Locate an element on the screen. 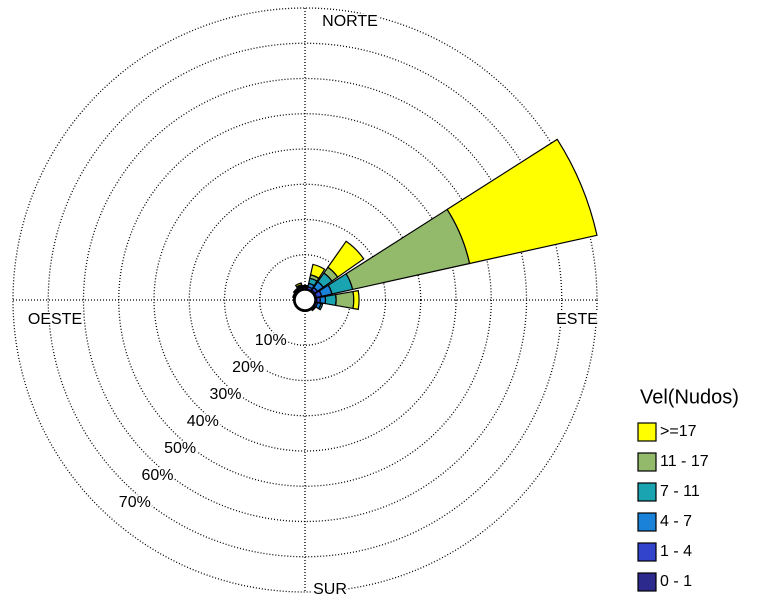 This screenshot has width=776, height=605. direction-label: OESTE is located at coordinates (55, 319).